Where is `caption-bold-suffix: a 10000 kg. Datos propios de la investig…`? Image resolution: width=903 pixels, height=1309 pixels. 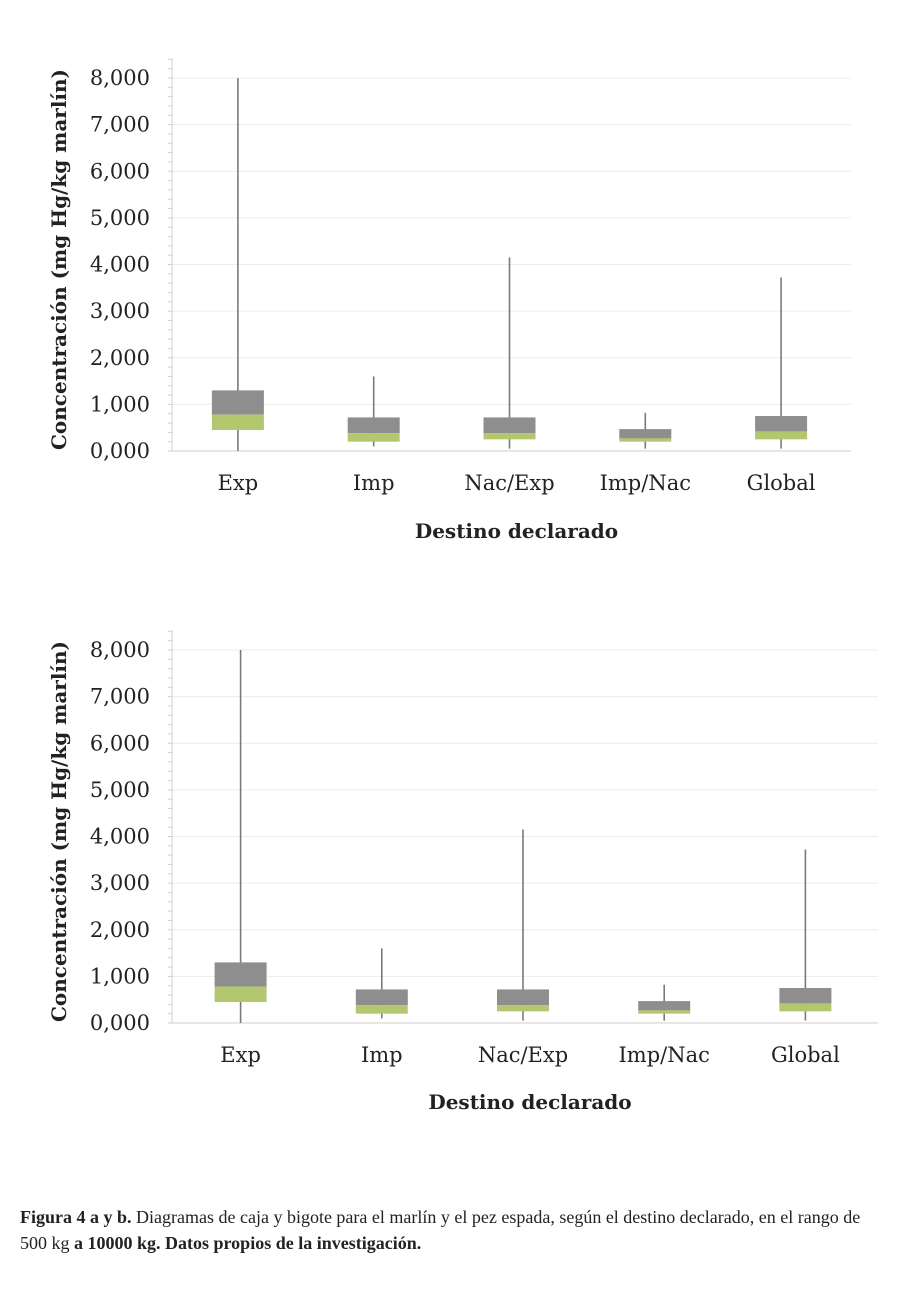
caption-bold-suffix: a 10000 kg. Datos propios de la investig… is located at coordinates (248, 1243).